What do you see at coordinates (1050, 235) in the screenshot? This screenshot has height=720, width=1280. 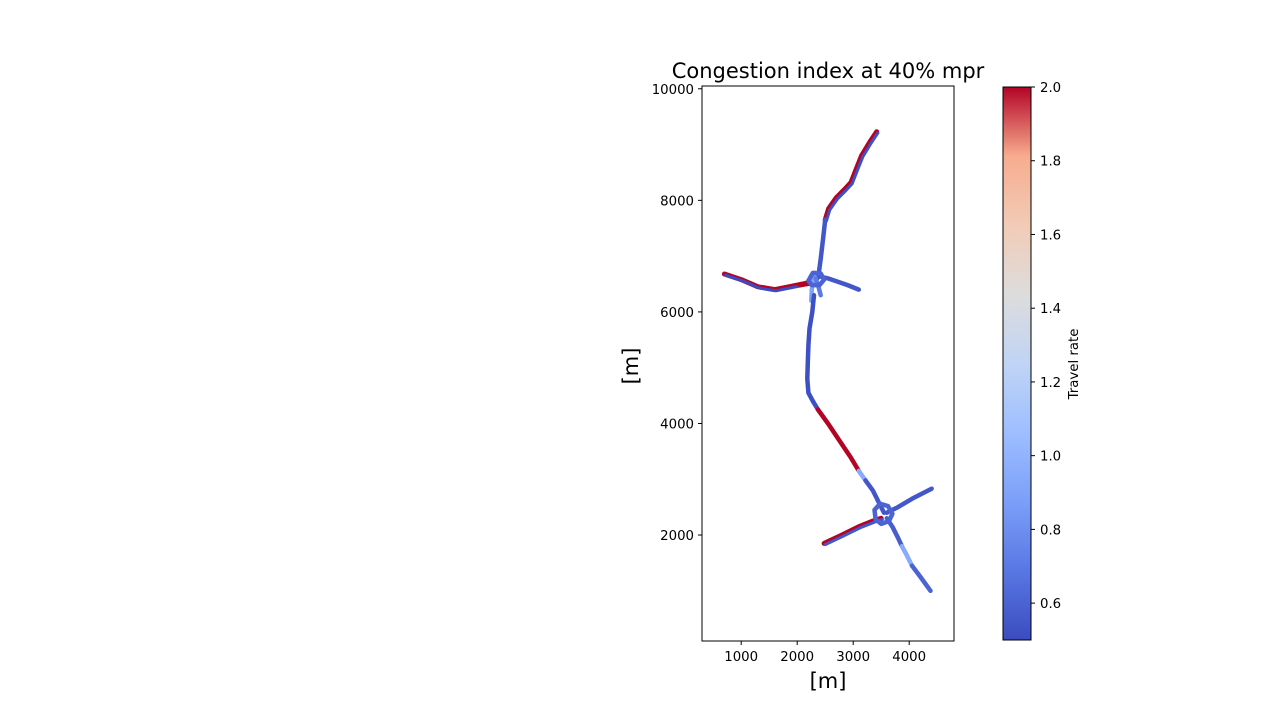 I see `colorbar-tick-label: 1.6` at bounding box center [1050, 235].